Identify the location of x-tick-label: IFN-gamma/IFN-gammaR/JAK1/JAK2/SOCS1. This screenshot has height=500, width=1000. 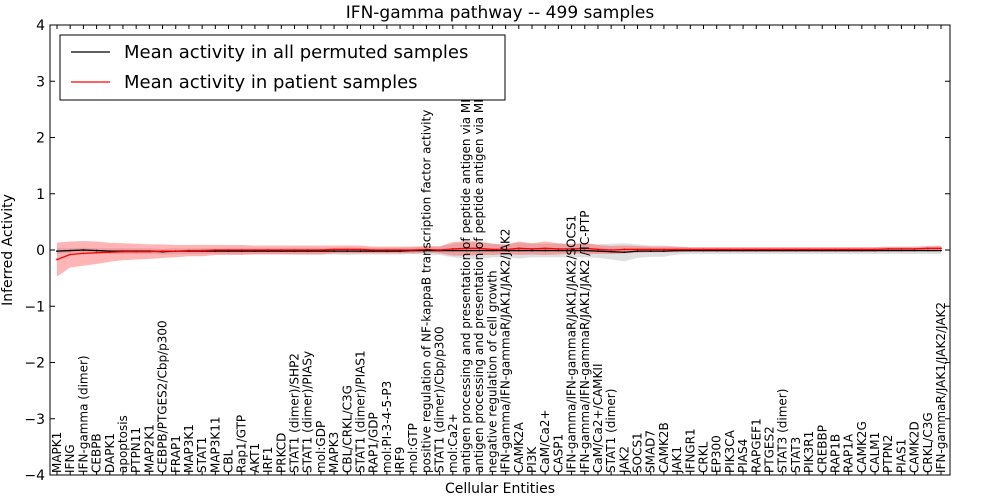
(572, 344).